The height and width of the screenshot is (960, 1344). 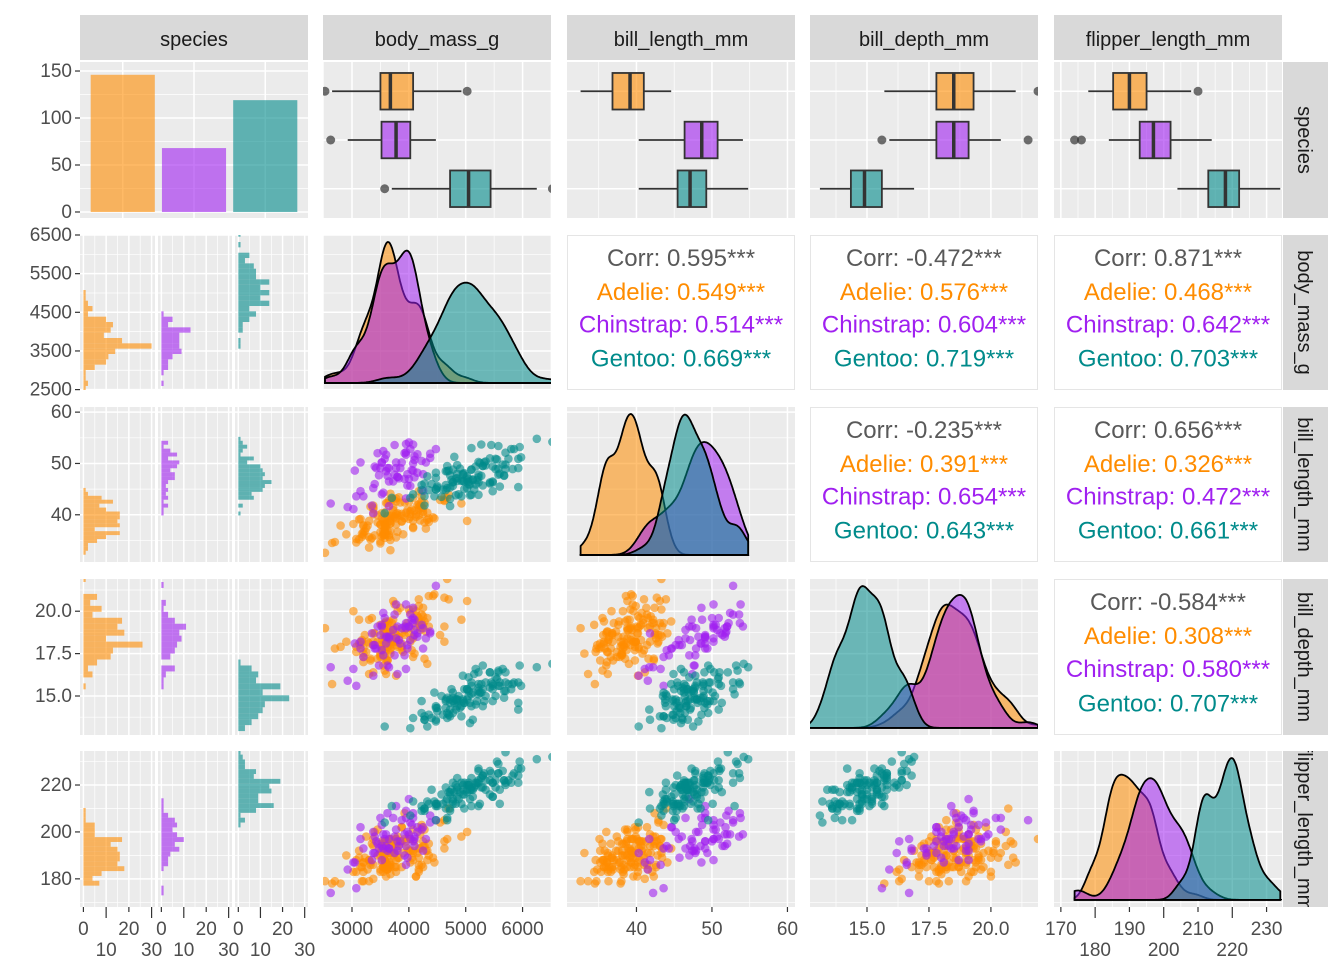 What do you see at coordinates (56, 832) in the screenshot?
I see `y-tick-label: 200` at bounding box center [56, 832].